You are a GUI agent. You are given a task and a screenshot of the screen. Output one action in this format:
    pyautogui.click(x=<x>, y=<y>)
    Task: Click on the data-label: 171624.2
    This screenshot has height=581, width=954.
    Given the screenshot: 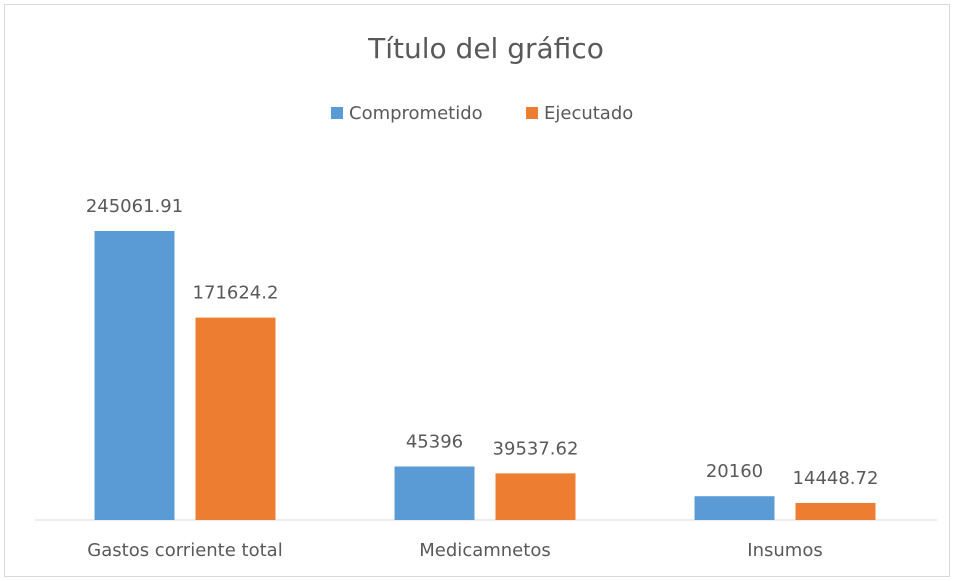 What is the action you would take?
    pyautogui.click(x=236, y=293)
    